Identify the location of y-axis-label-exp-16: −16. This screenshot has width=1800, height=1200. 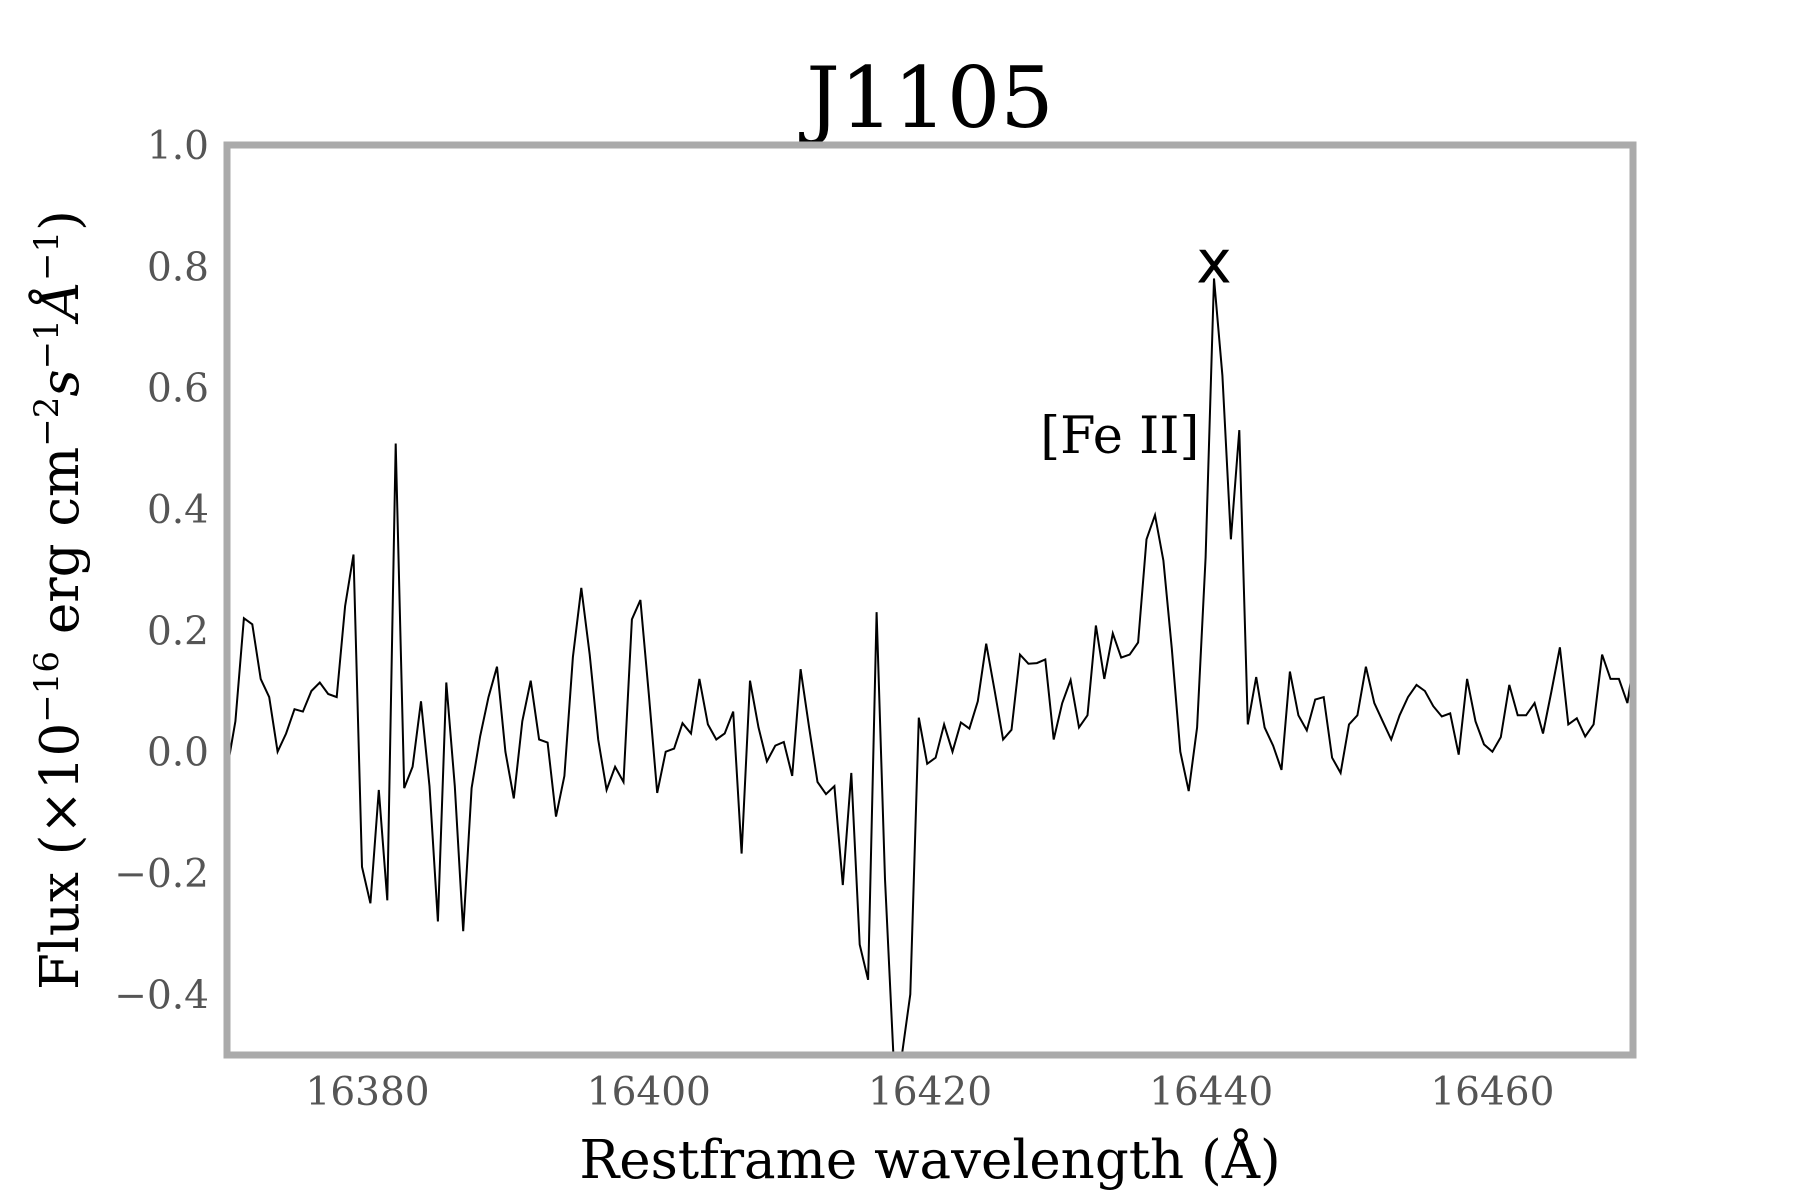
(47, 687).